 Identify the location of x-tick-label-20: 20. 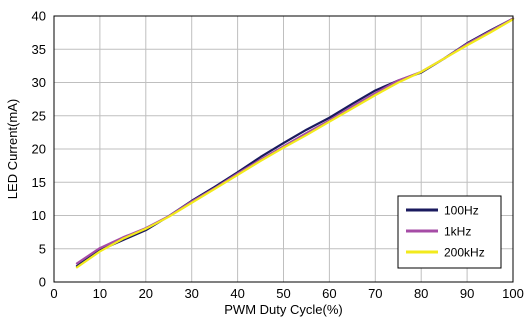
(146, 293).